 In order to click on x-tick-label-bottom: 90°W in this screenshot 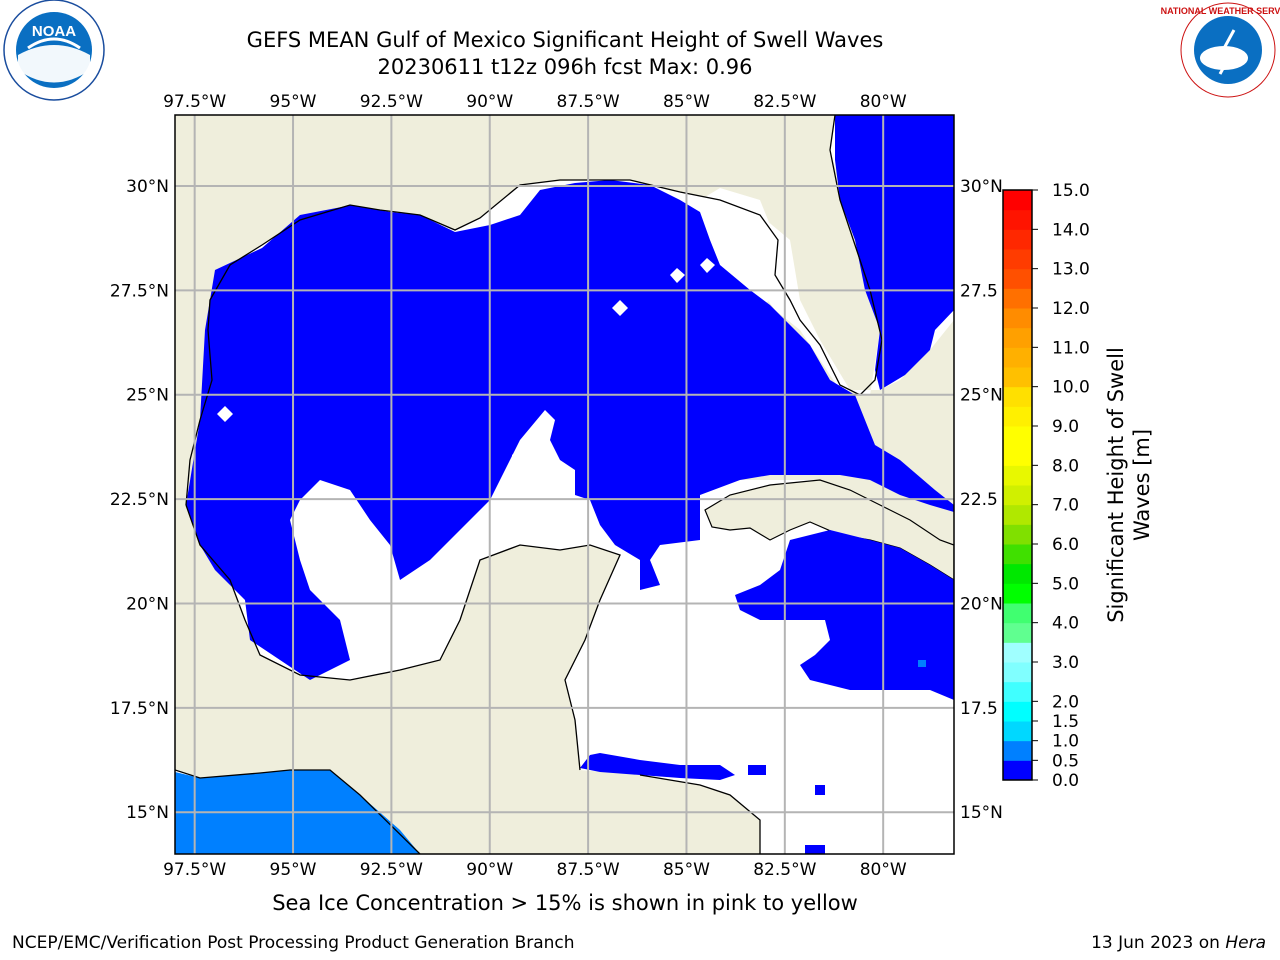, I will do `click(489, 870)`.